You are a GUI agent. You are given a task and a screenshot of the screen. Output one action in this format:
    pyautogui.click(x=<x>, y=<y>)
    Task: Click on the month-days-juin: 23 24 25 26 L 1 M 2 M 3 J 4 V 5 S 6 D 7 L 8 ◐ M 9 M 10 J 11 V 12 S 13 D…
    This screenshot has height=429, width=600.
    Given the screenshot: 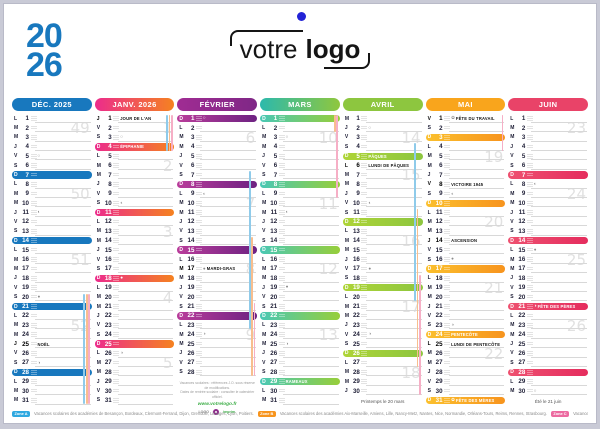 What is the action you would take?
    pyautogui.click(x=548, y=263)
    